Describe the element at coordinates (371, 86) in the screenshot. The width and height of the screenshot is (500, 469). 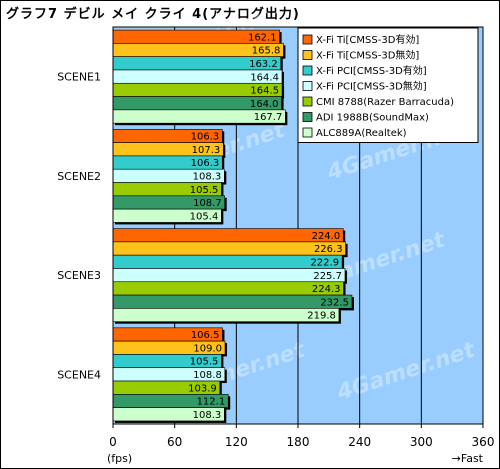
I see `legend-entry: X-Fi PCI[CMSS-3D無効]` at that location.